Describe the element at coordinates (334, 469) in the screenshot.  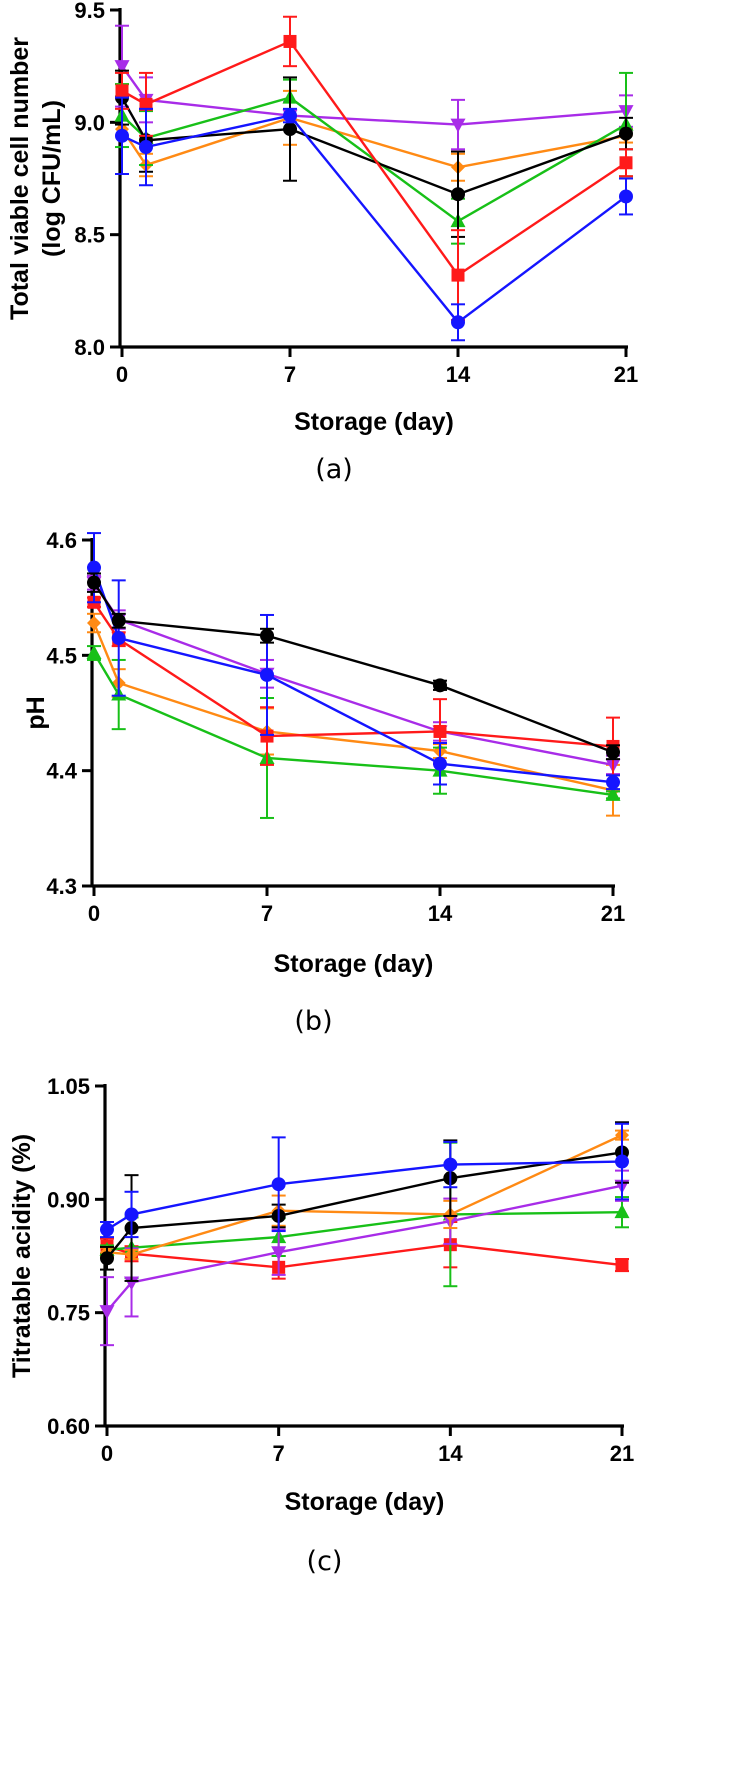
I see `panel-caption: (a)` at that location.